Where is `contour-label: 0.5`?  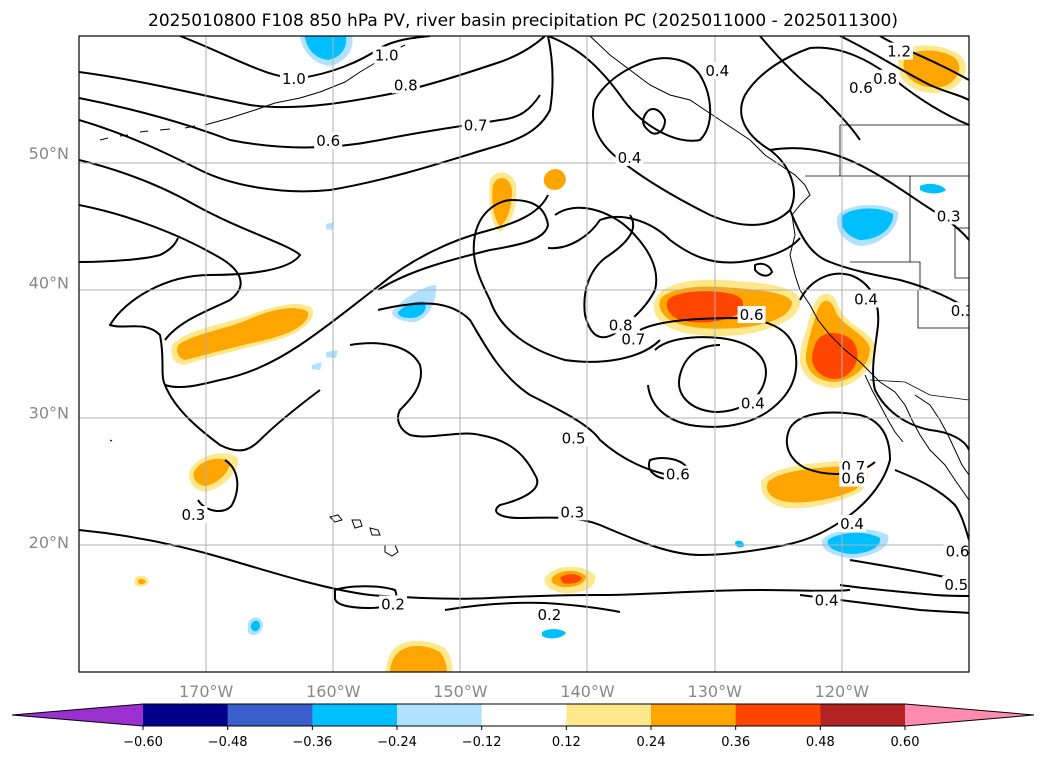 contour-label: 0.5 is located at coordinates (574, 438).